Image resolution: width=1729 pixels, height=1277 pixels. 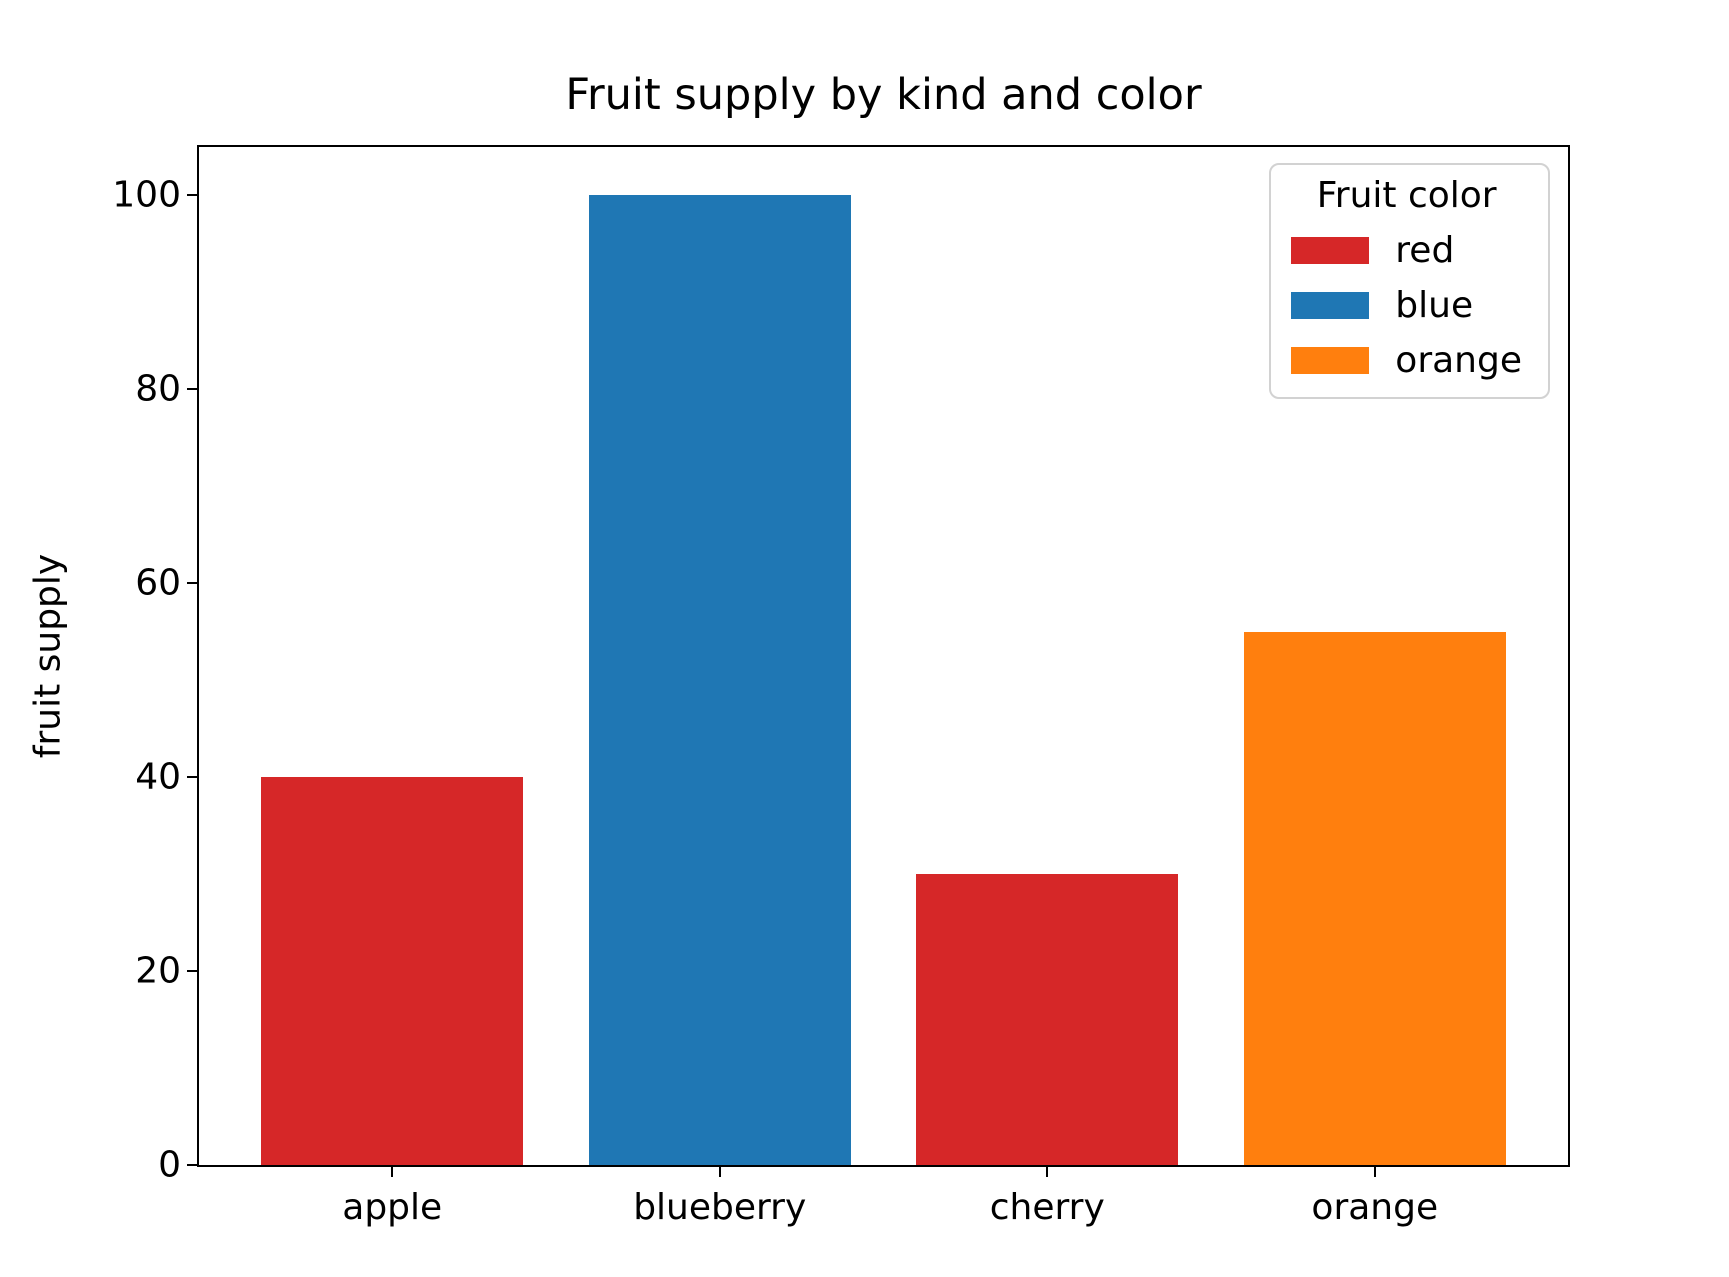 I want to click on ytick-label-60: 60, so click(x=158, y=583).